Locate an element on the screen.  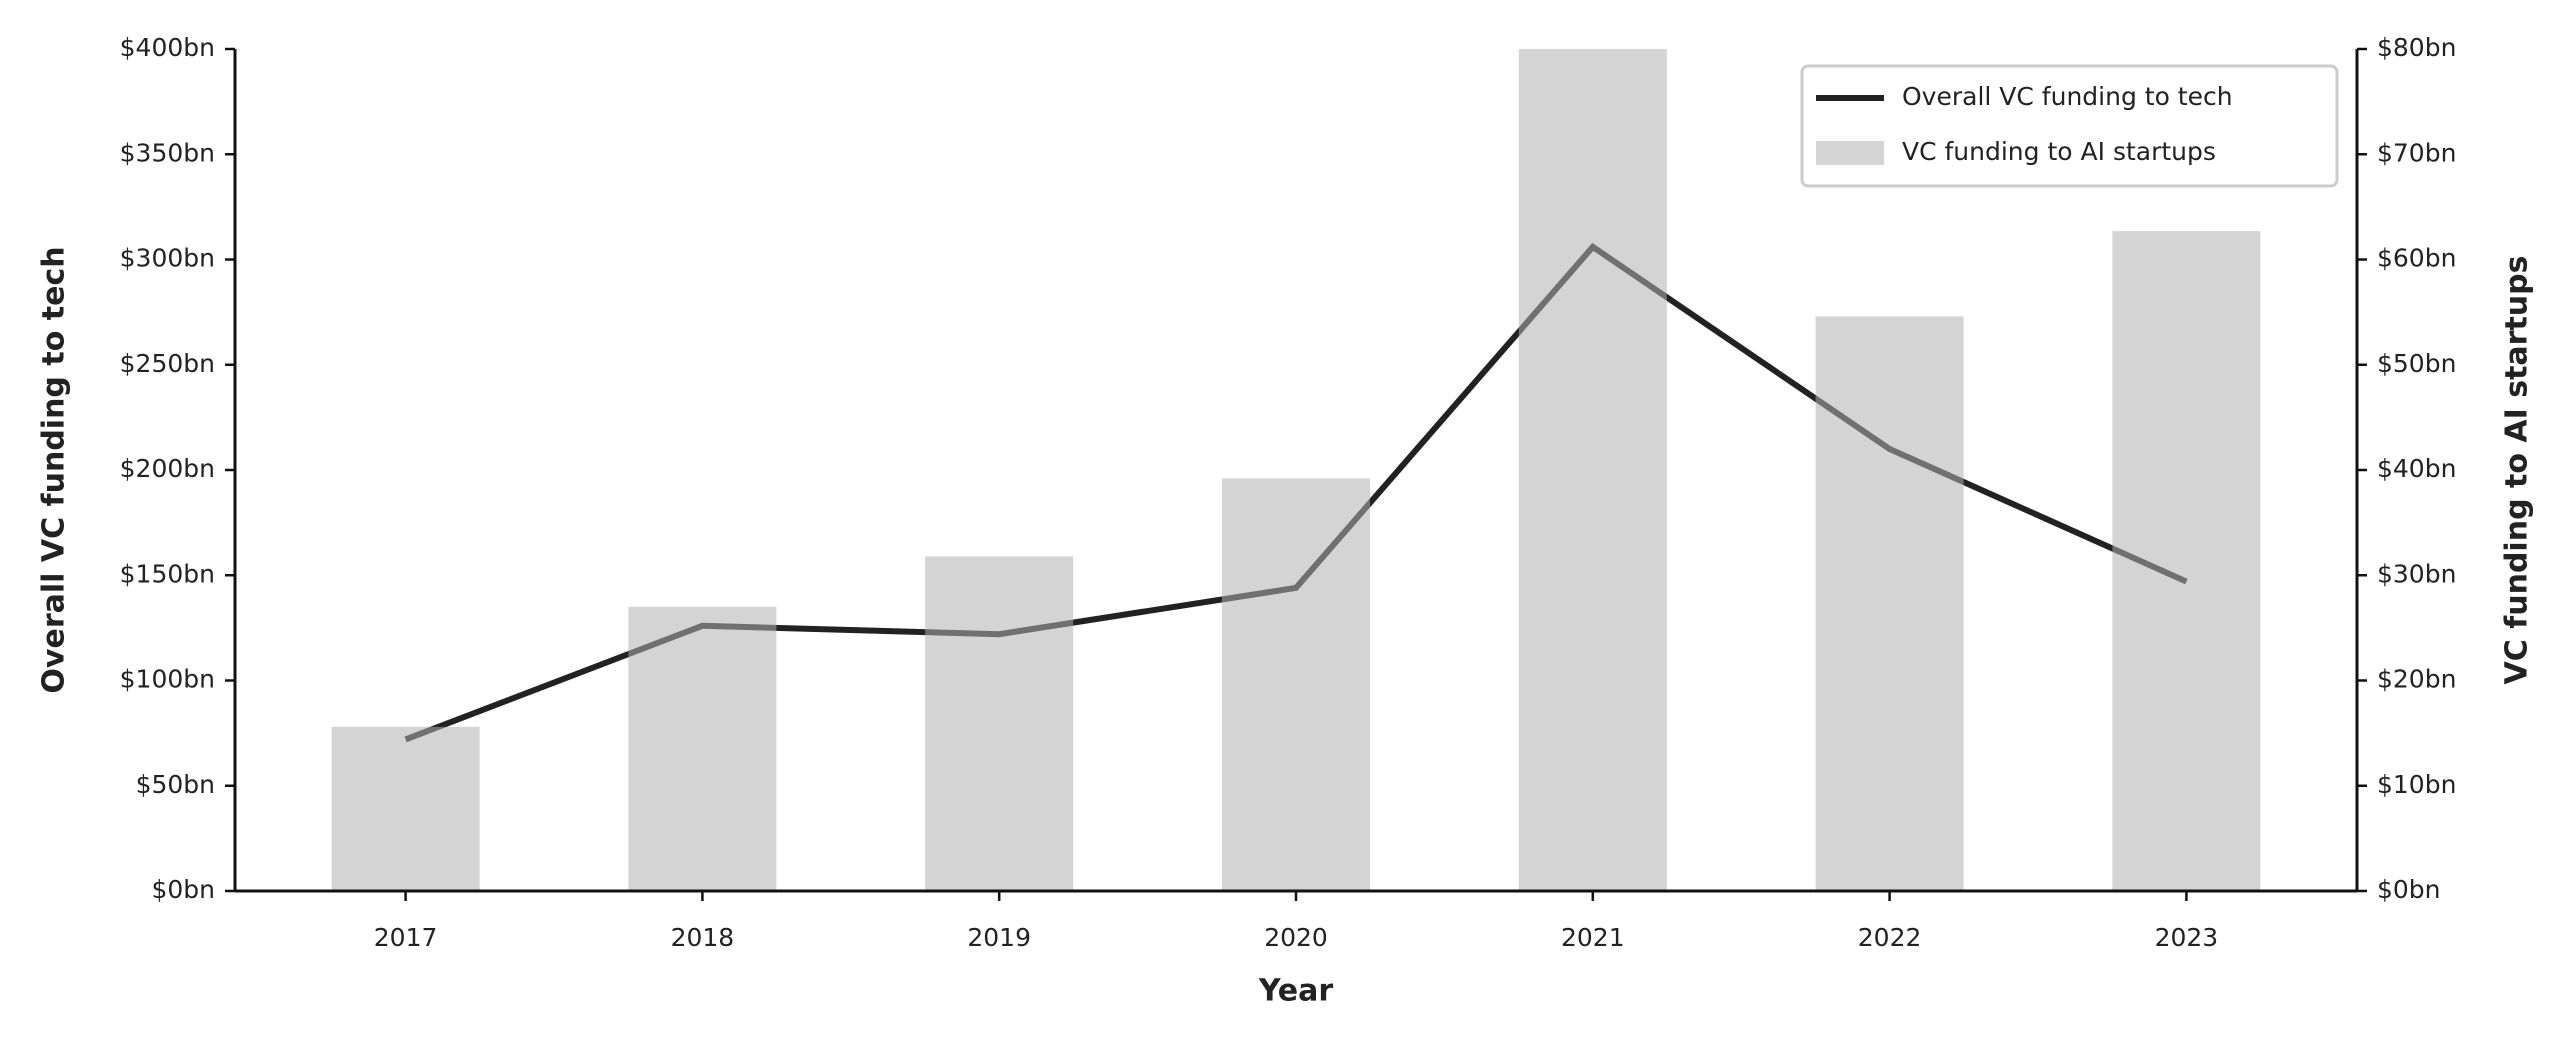
x-tick-label: 2023 is located at coordinates (2187, 937).